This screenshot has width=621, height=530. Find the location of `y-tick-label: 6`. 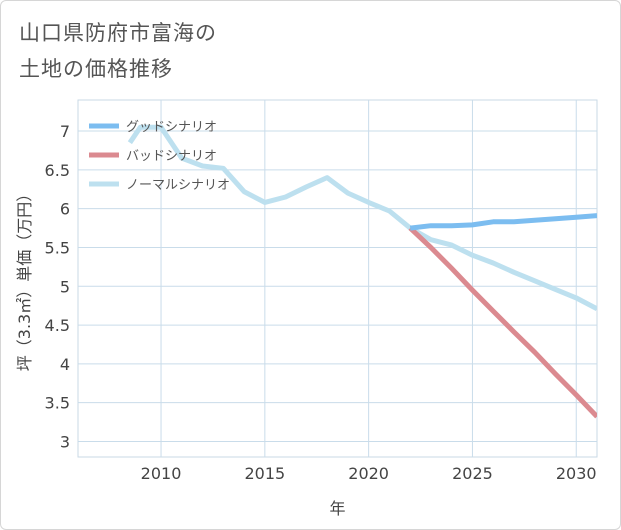

y-tick-label: 6 is located at coordinates (65, 209).